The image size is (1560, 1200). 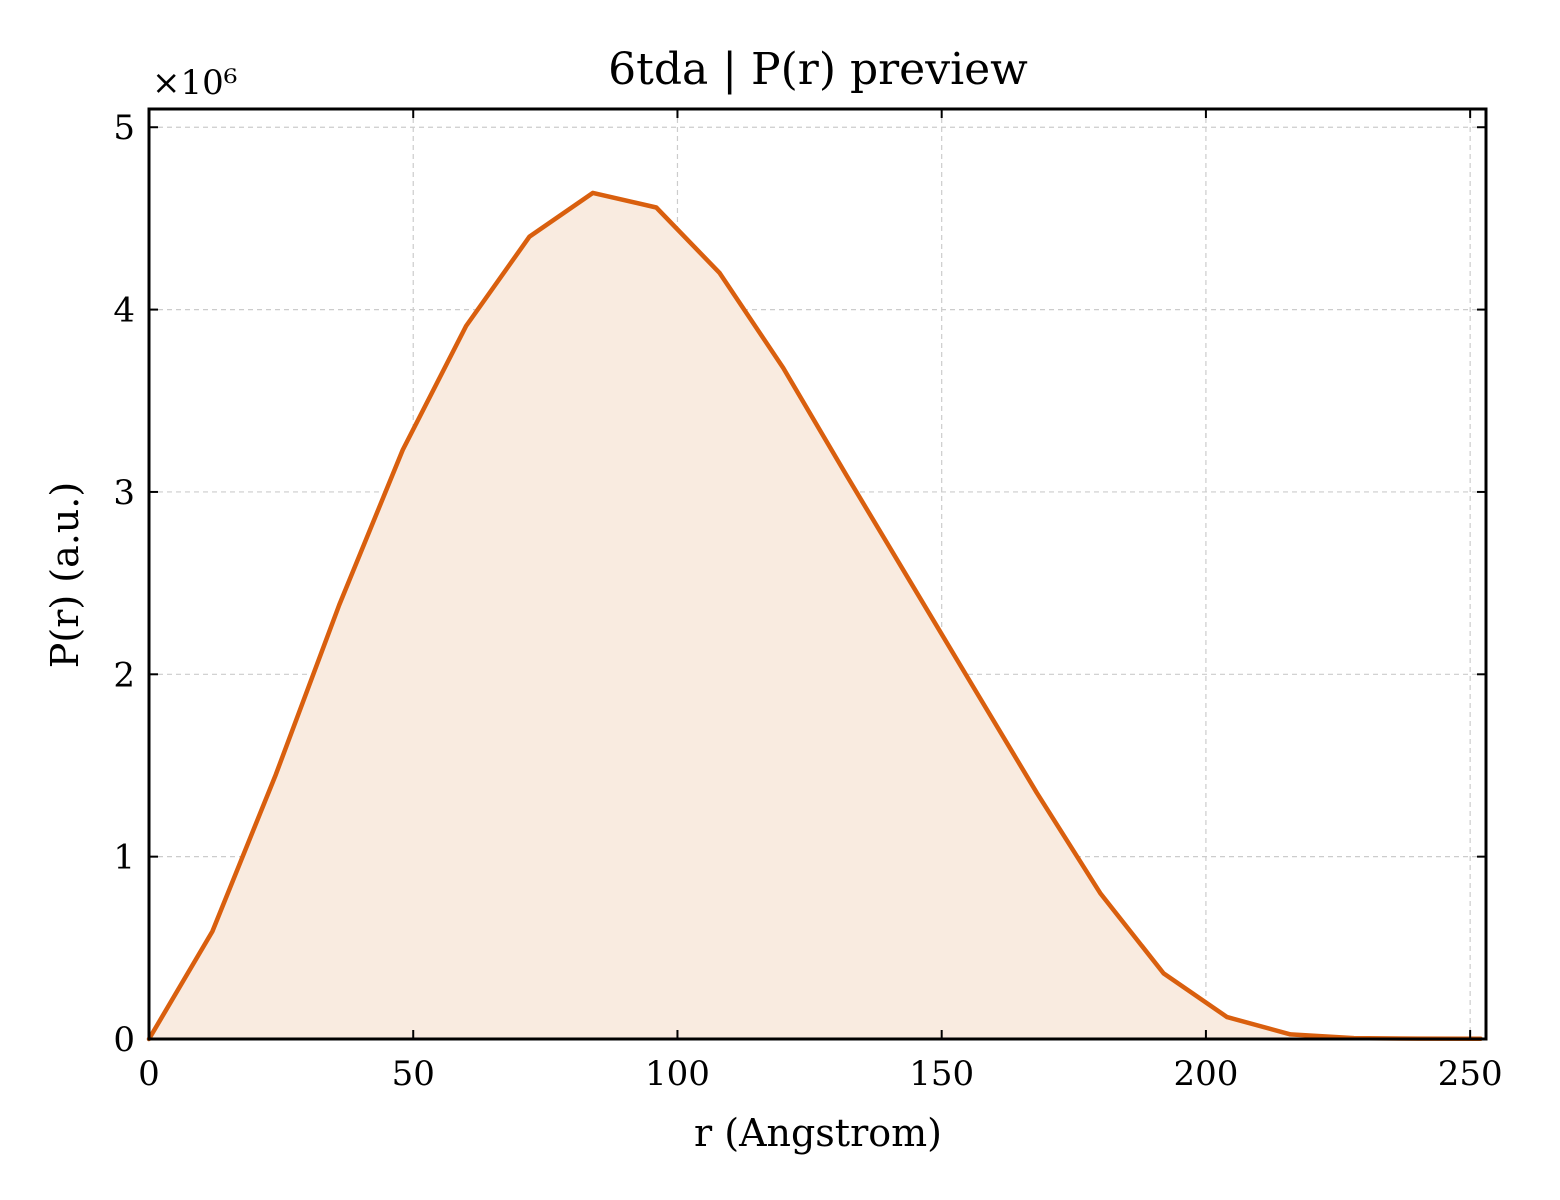 I want to click on x-tick-label: 100, so click(x=677, y=1074).